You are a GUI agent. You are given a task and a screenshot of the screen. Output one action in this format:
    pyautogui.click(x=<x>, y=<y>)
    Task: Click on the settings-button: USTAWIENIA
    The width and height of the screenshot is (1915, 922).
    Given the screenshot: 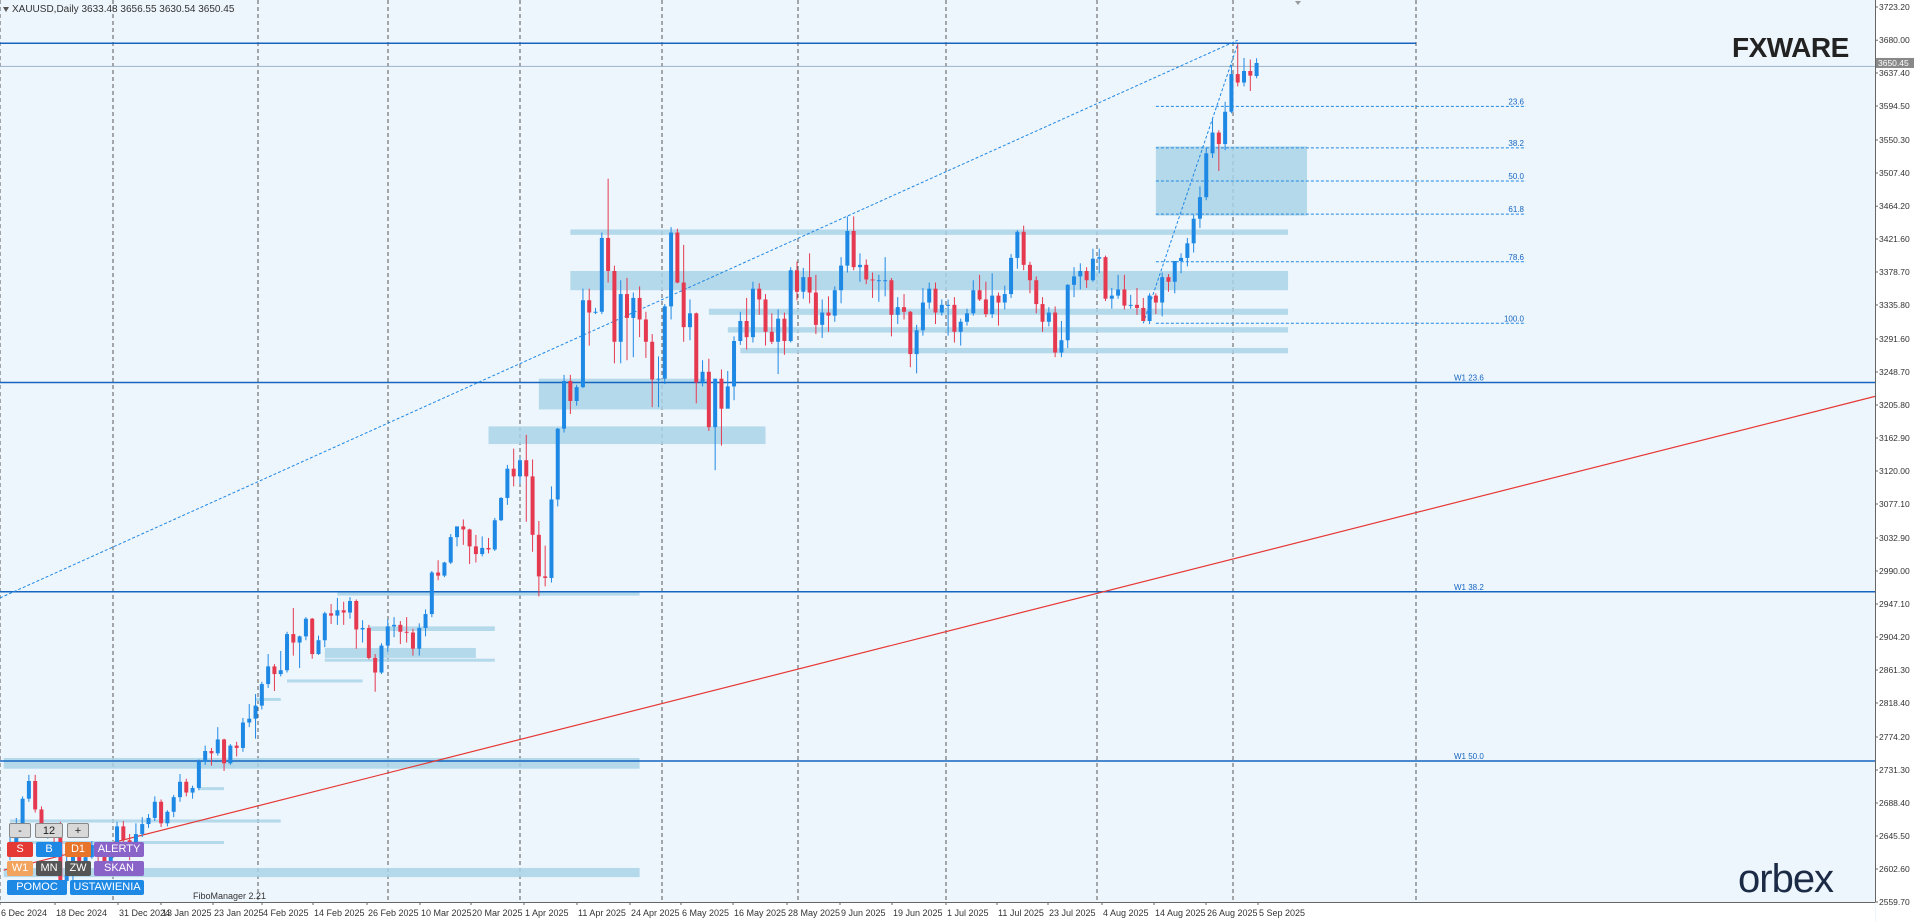 What is the action you would take?
    pyautogui.click(x=107, y=887)
    